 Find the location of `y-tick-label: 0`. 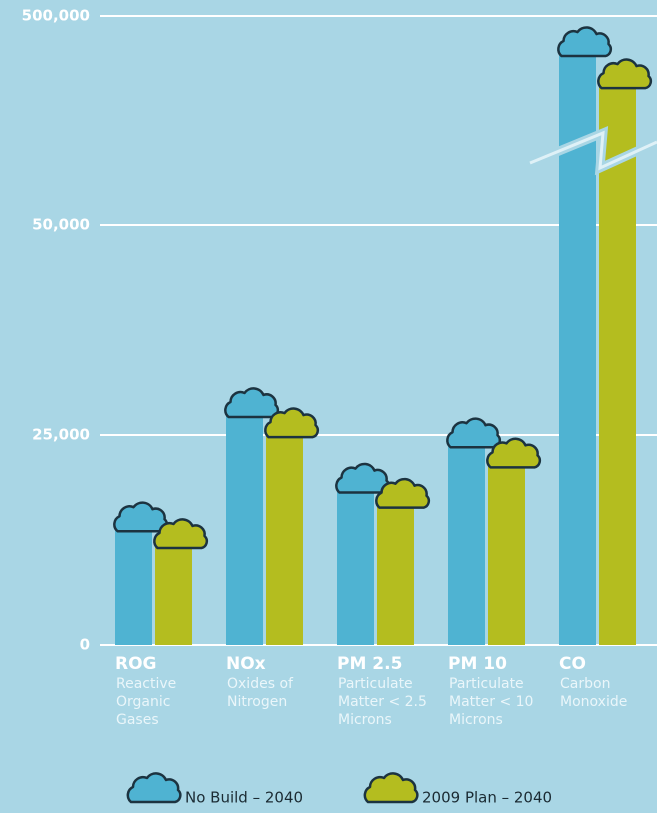

y-tick-label: 0 is located at coordinates (85, 645).